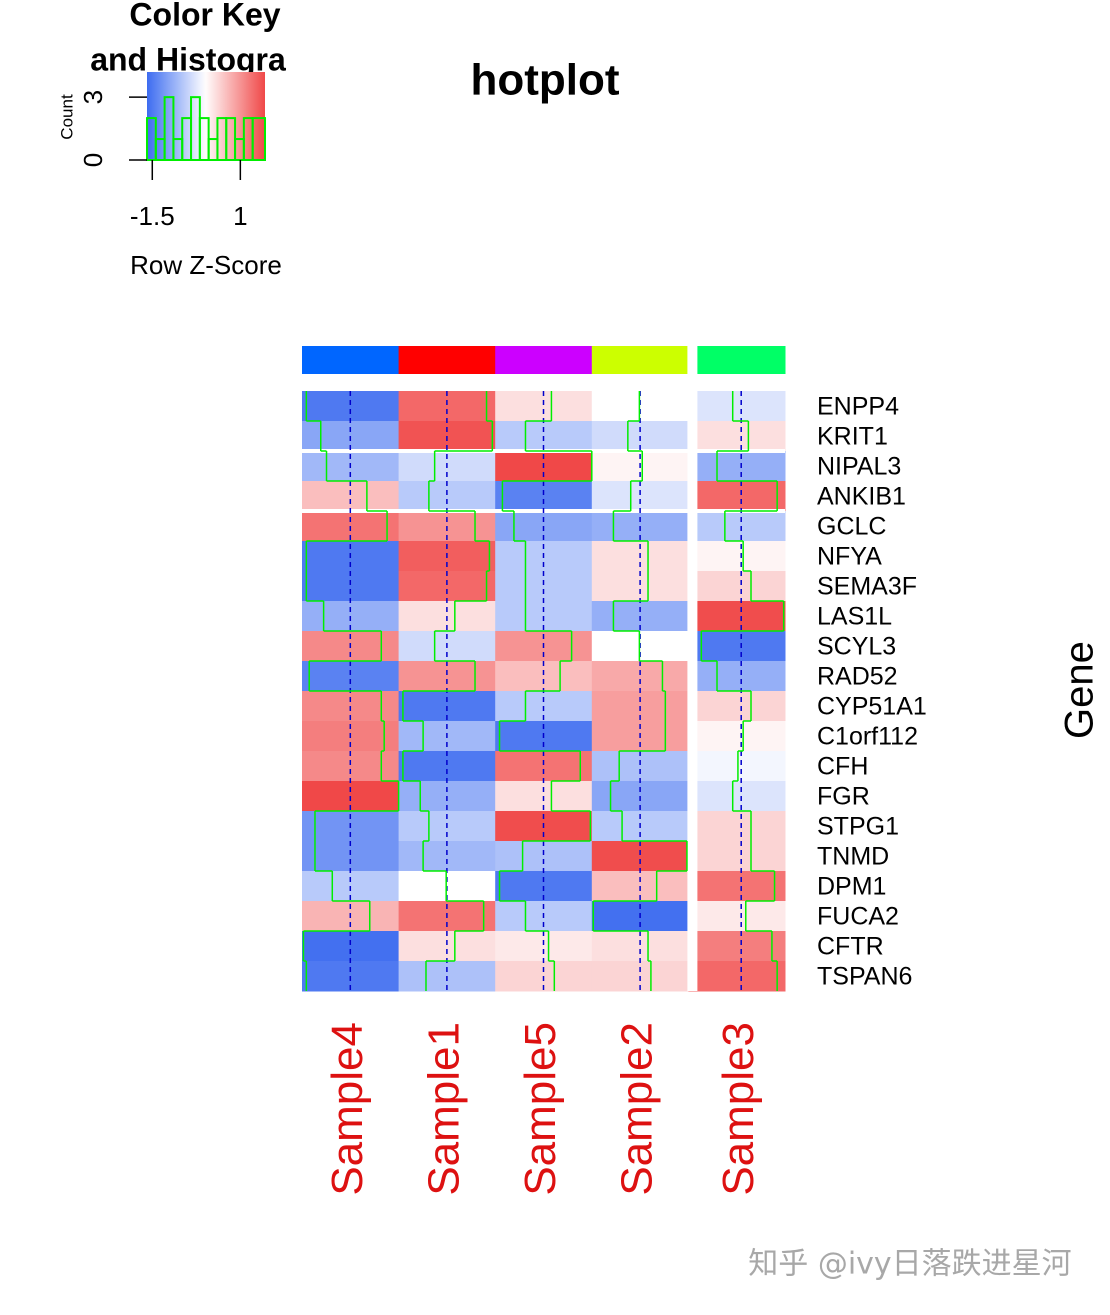 The width and height of the screenshot is (1110, 1315). What do you see at coordinates (858, 827) in the screenshot?
I see `row-label: STPG1` at bounding box center [858, 827].